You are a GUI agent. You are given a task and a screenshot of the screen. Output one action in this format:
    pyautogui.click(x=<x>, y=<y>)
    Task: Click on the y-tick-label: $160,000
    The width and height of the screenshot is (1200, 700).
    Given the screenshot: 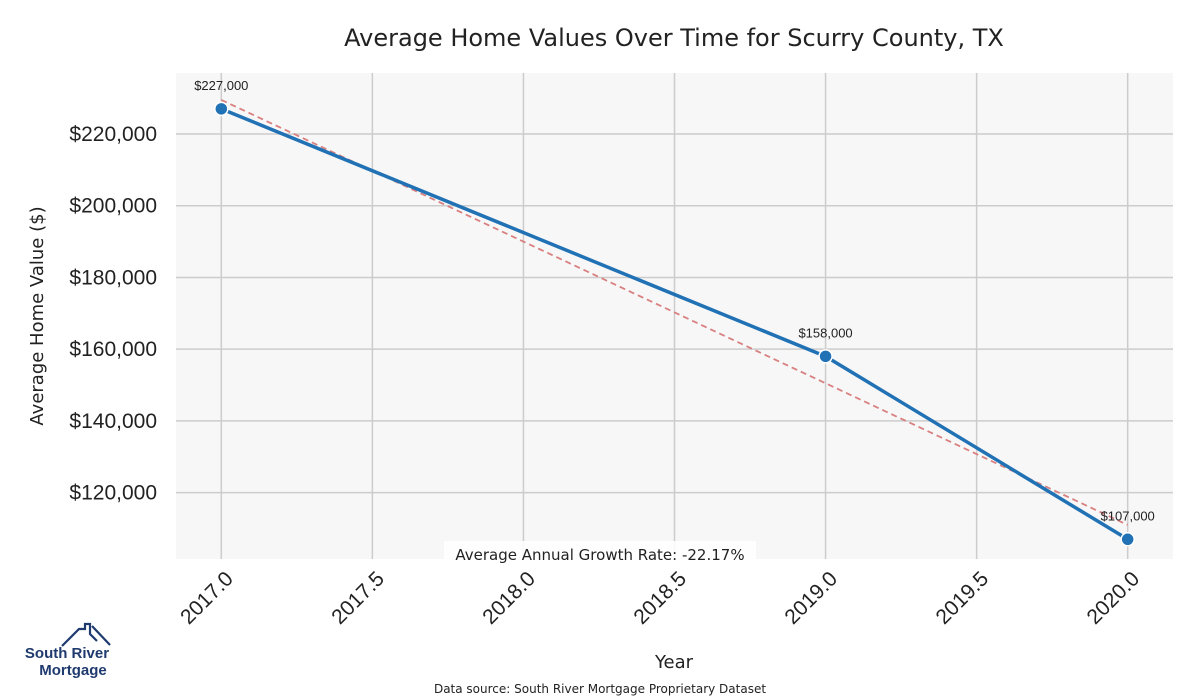 What is the action you would take?
    pyautogui.click(x=113, y=349)
    